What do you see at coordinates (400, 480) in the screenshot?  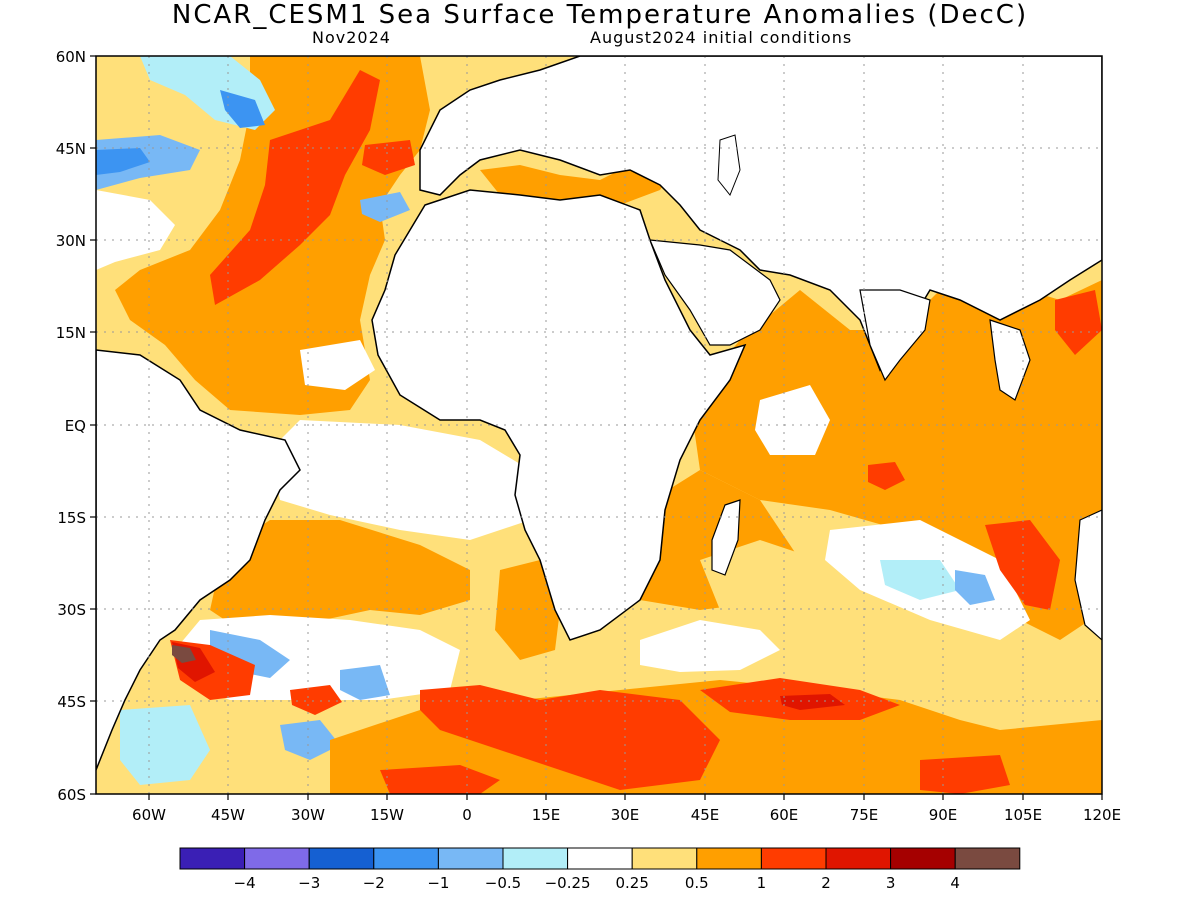 I see `equatorial-atlantic-neutral` at bounding box center [400, 480].